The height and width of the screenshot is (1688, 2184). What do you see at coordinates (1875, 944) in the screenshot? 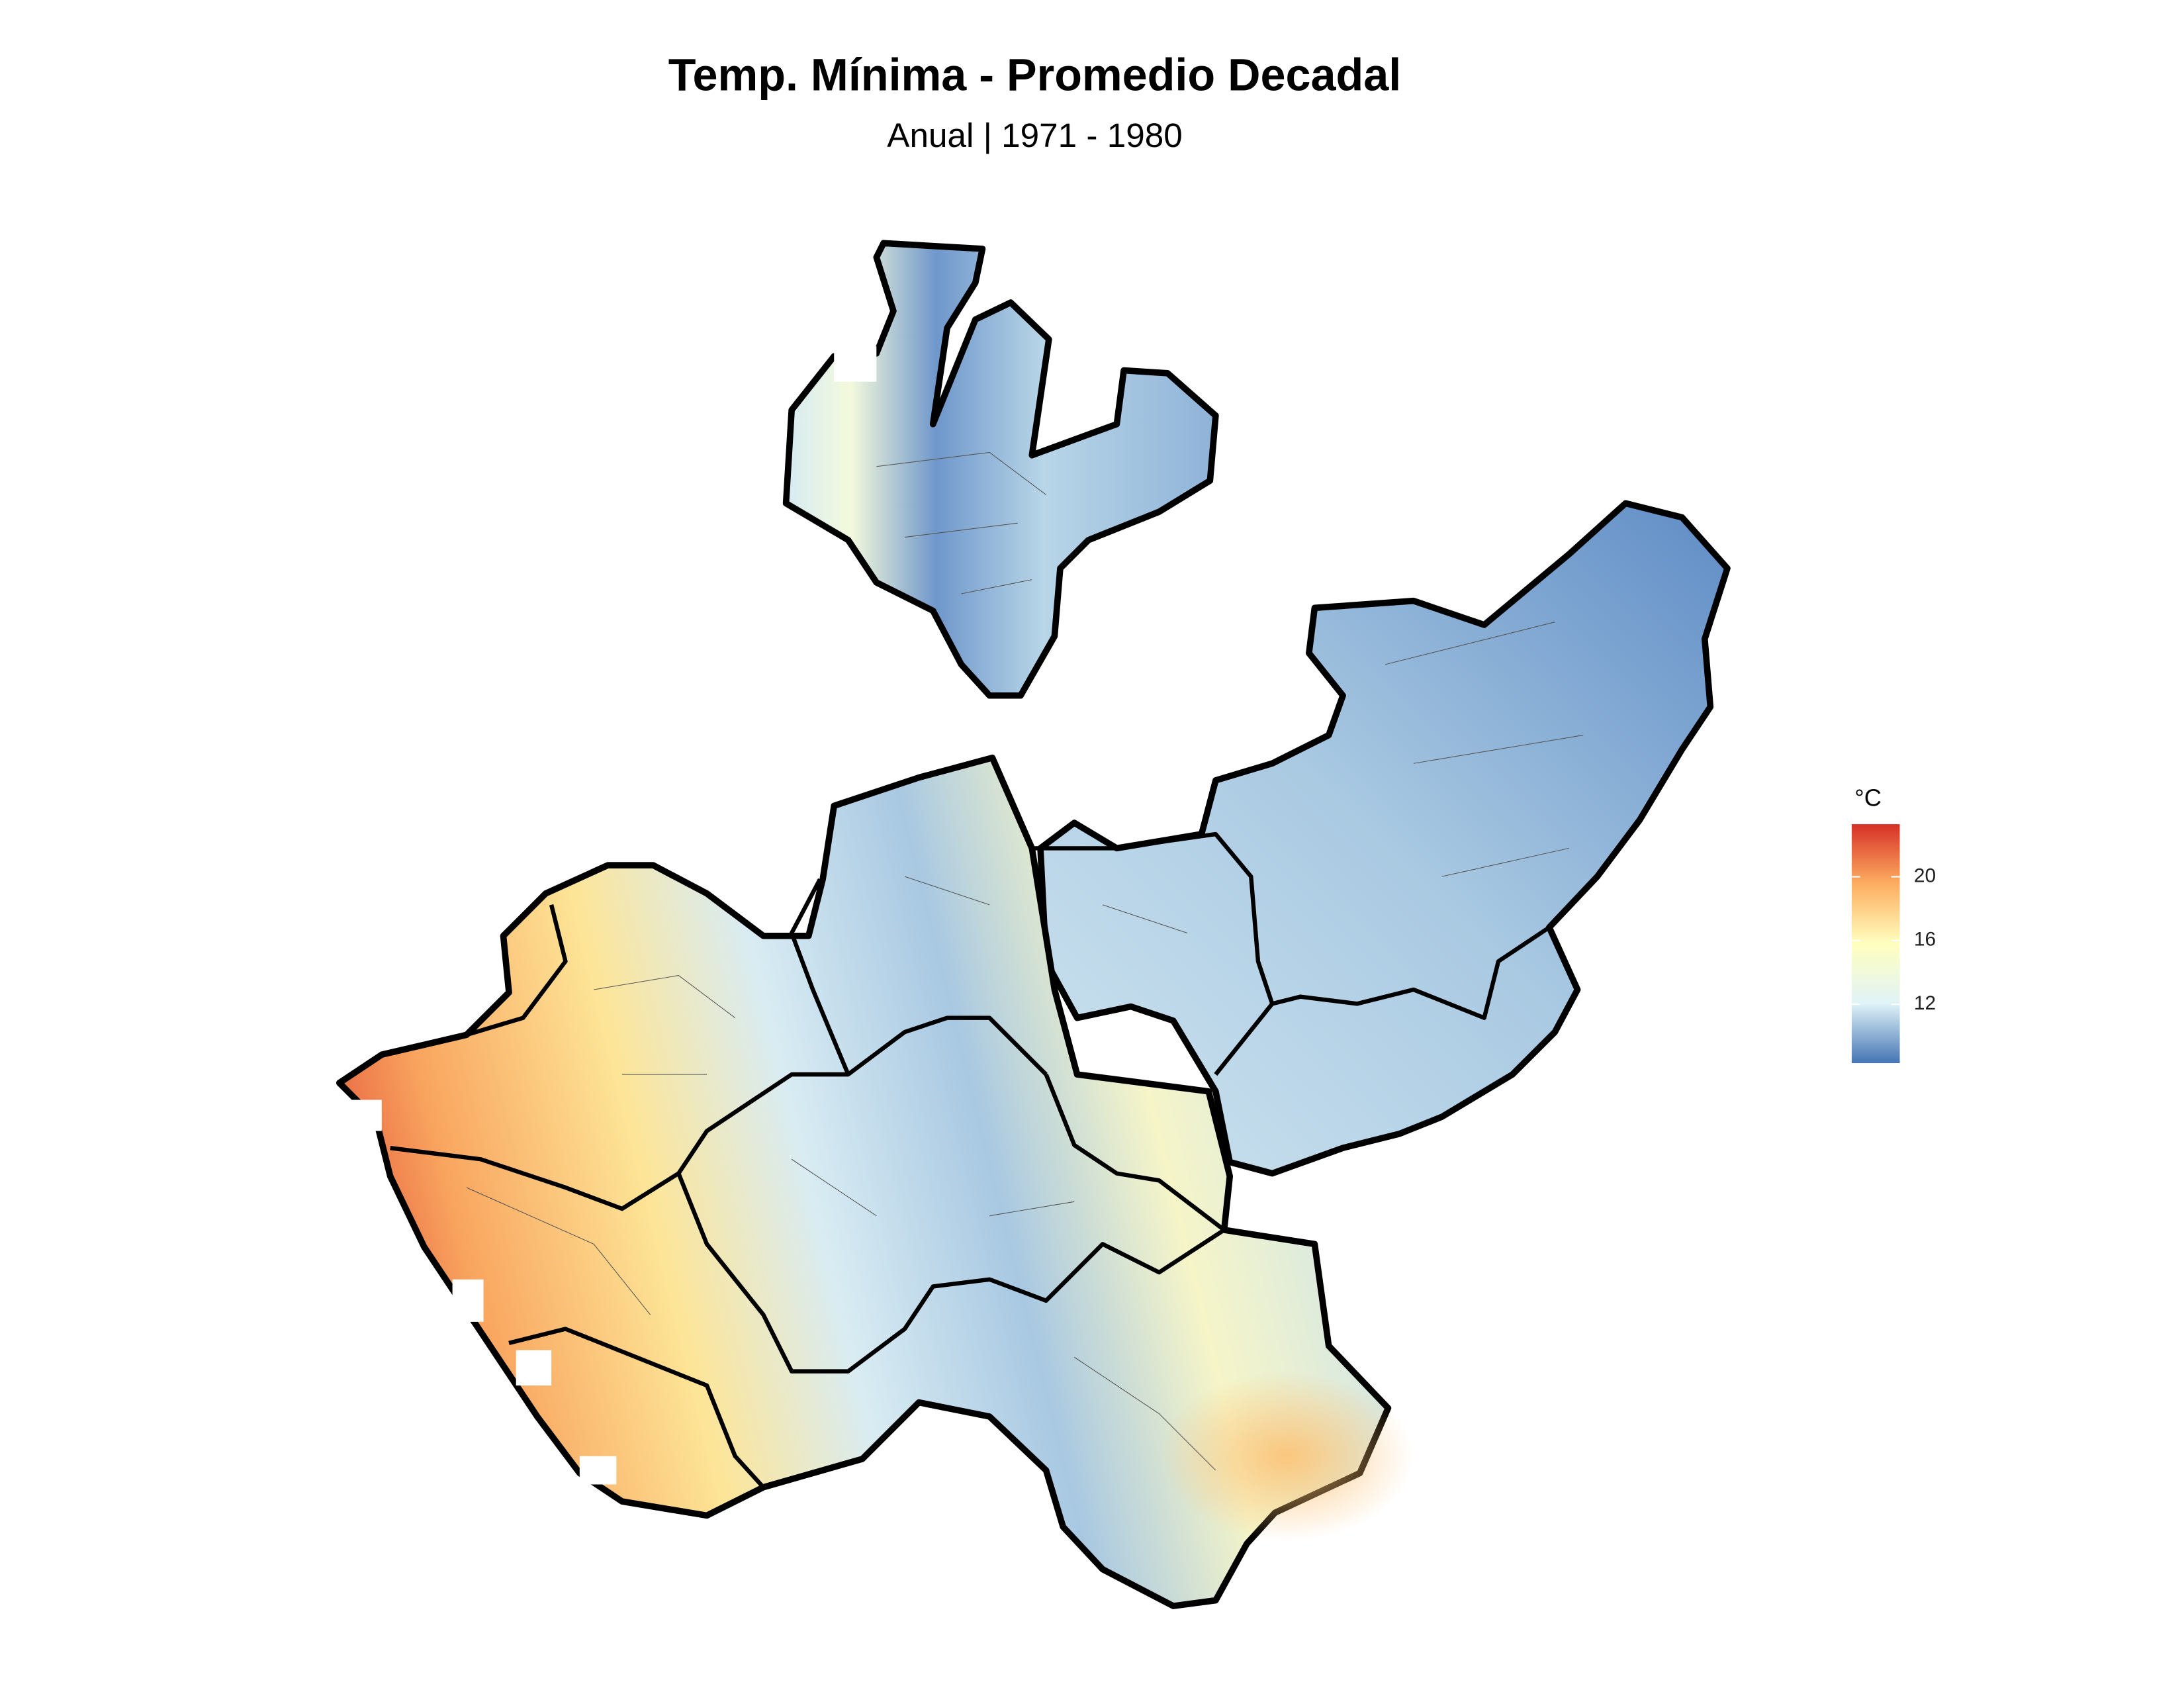
I see `colorbar` at bounding box center [1875, 944].